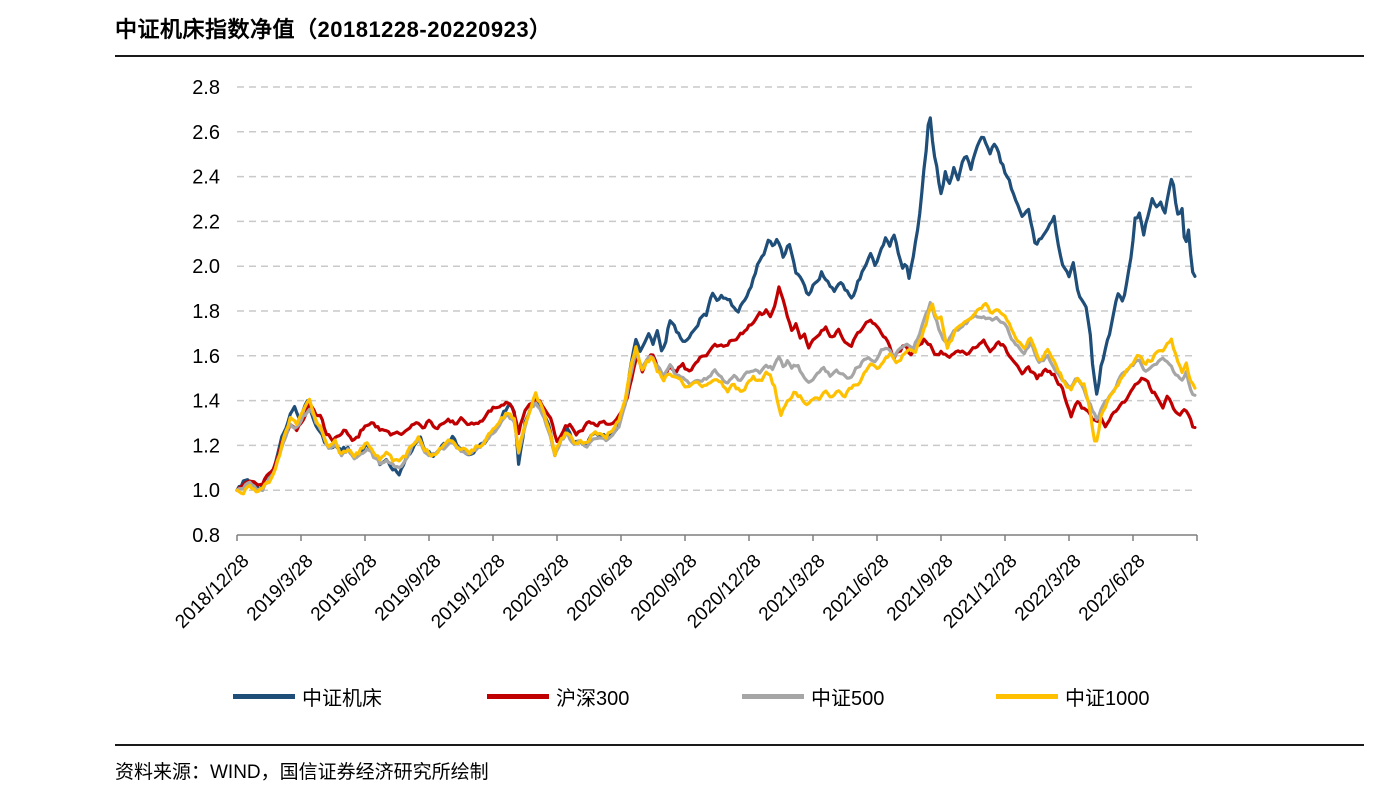 This screenshot has width=1379, height=811. I want to click on legend-item-csi-machine-tool: 中证机床, so click(307, 697).